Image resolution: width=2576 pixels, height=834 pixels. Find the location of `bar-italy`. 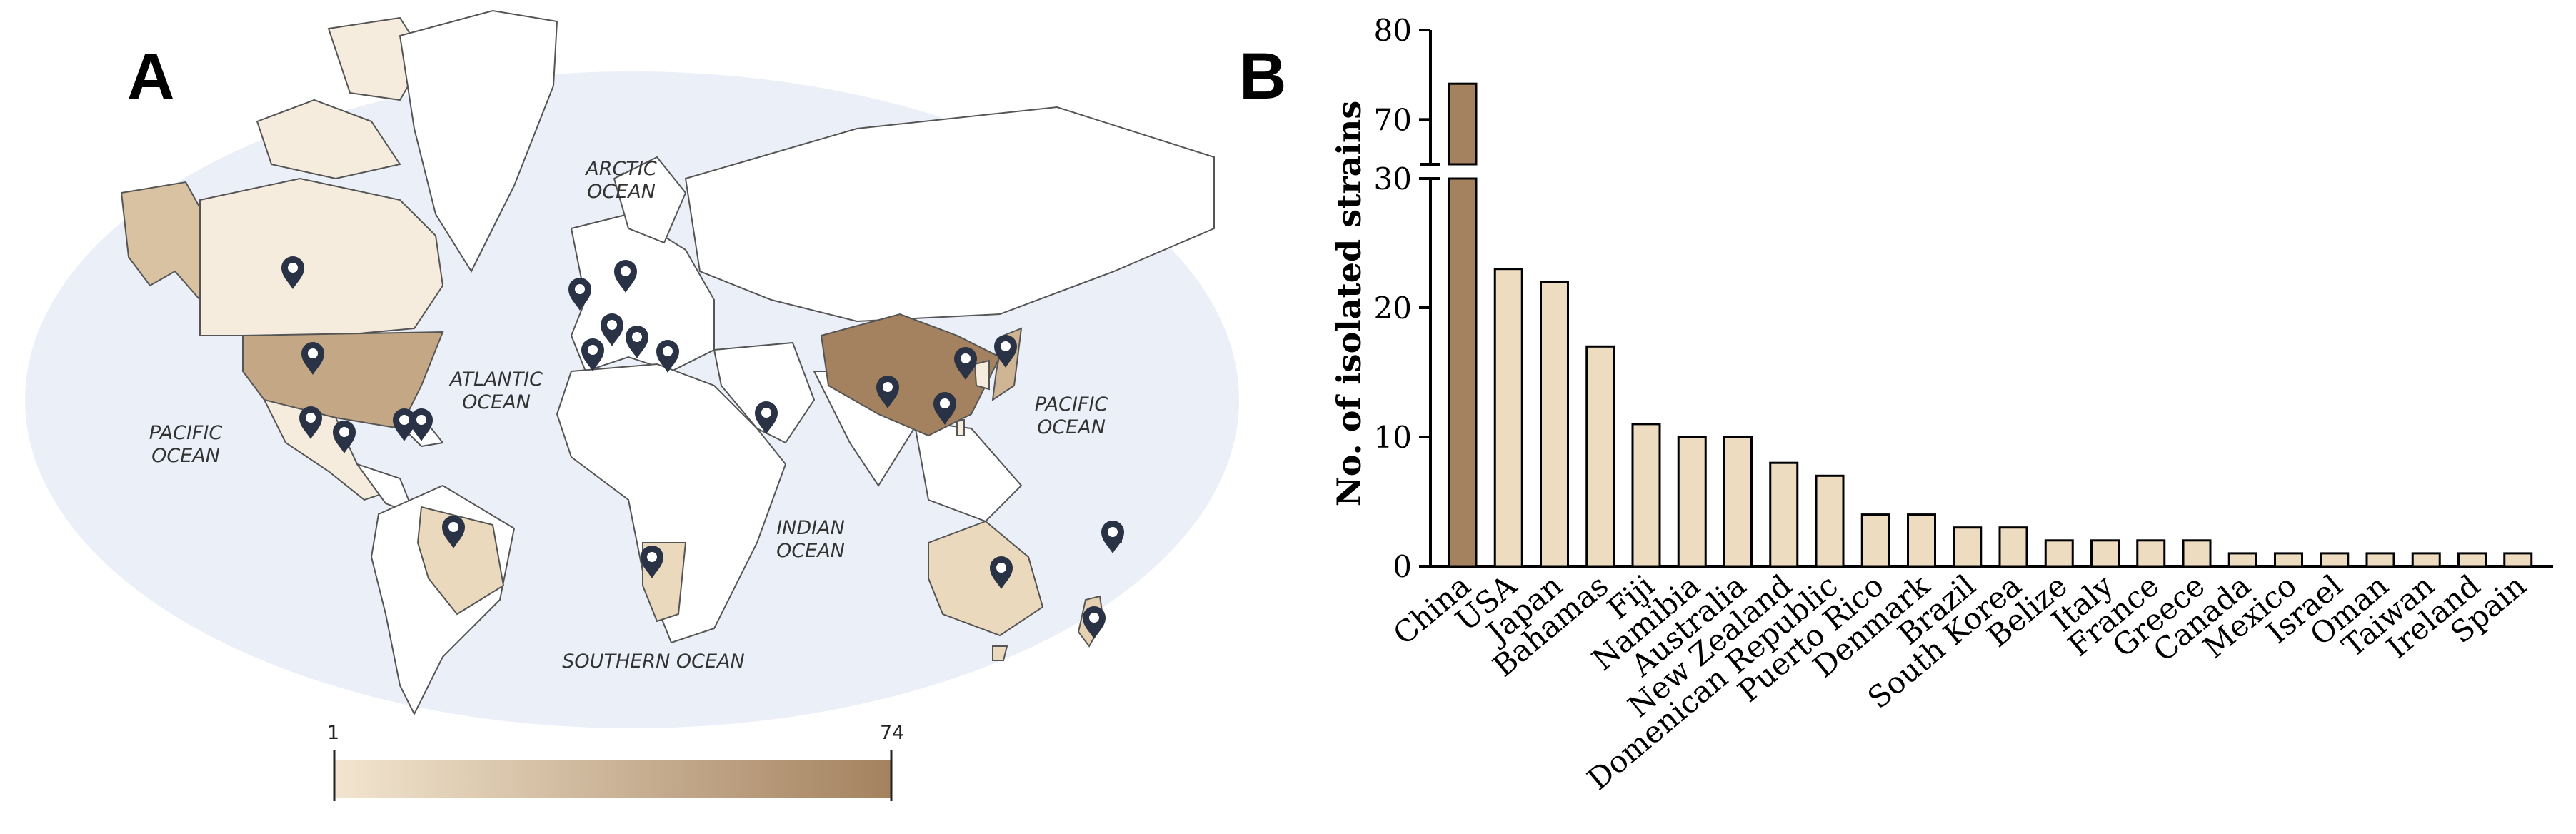

bar-italy is located at coordinates (2105, 553).